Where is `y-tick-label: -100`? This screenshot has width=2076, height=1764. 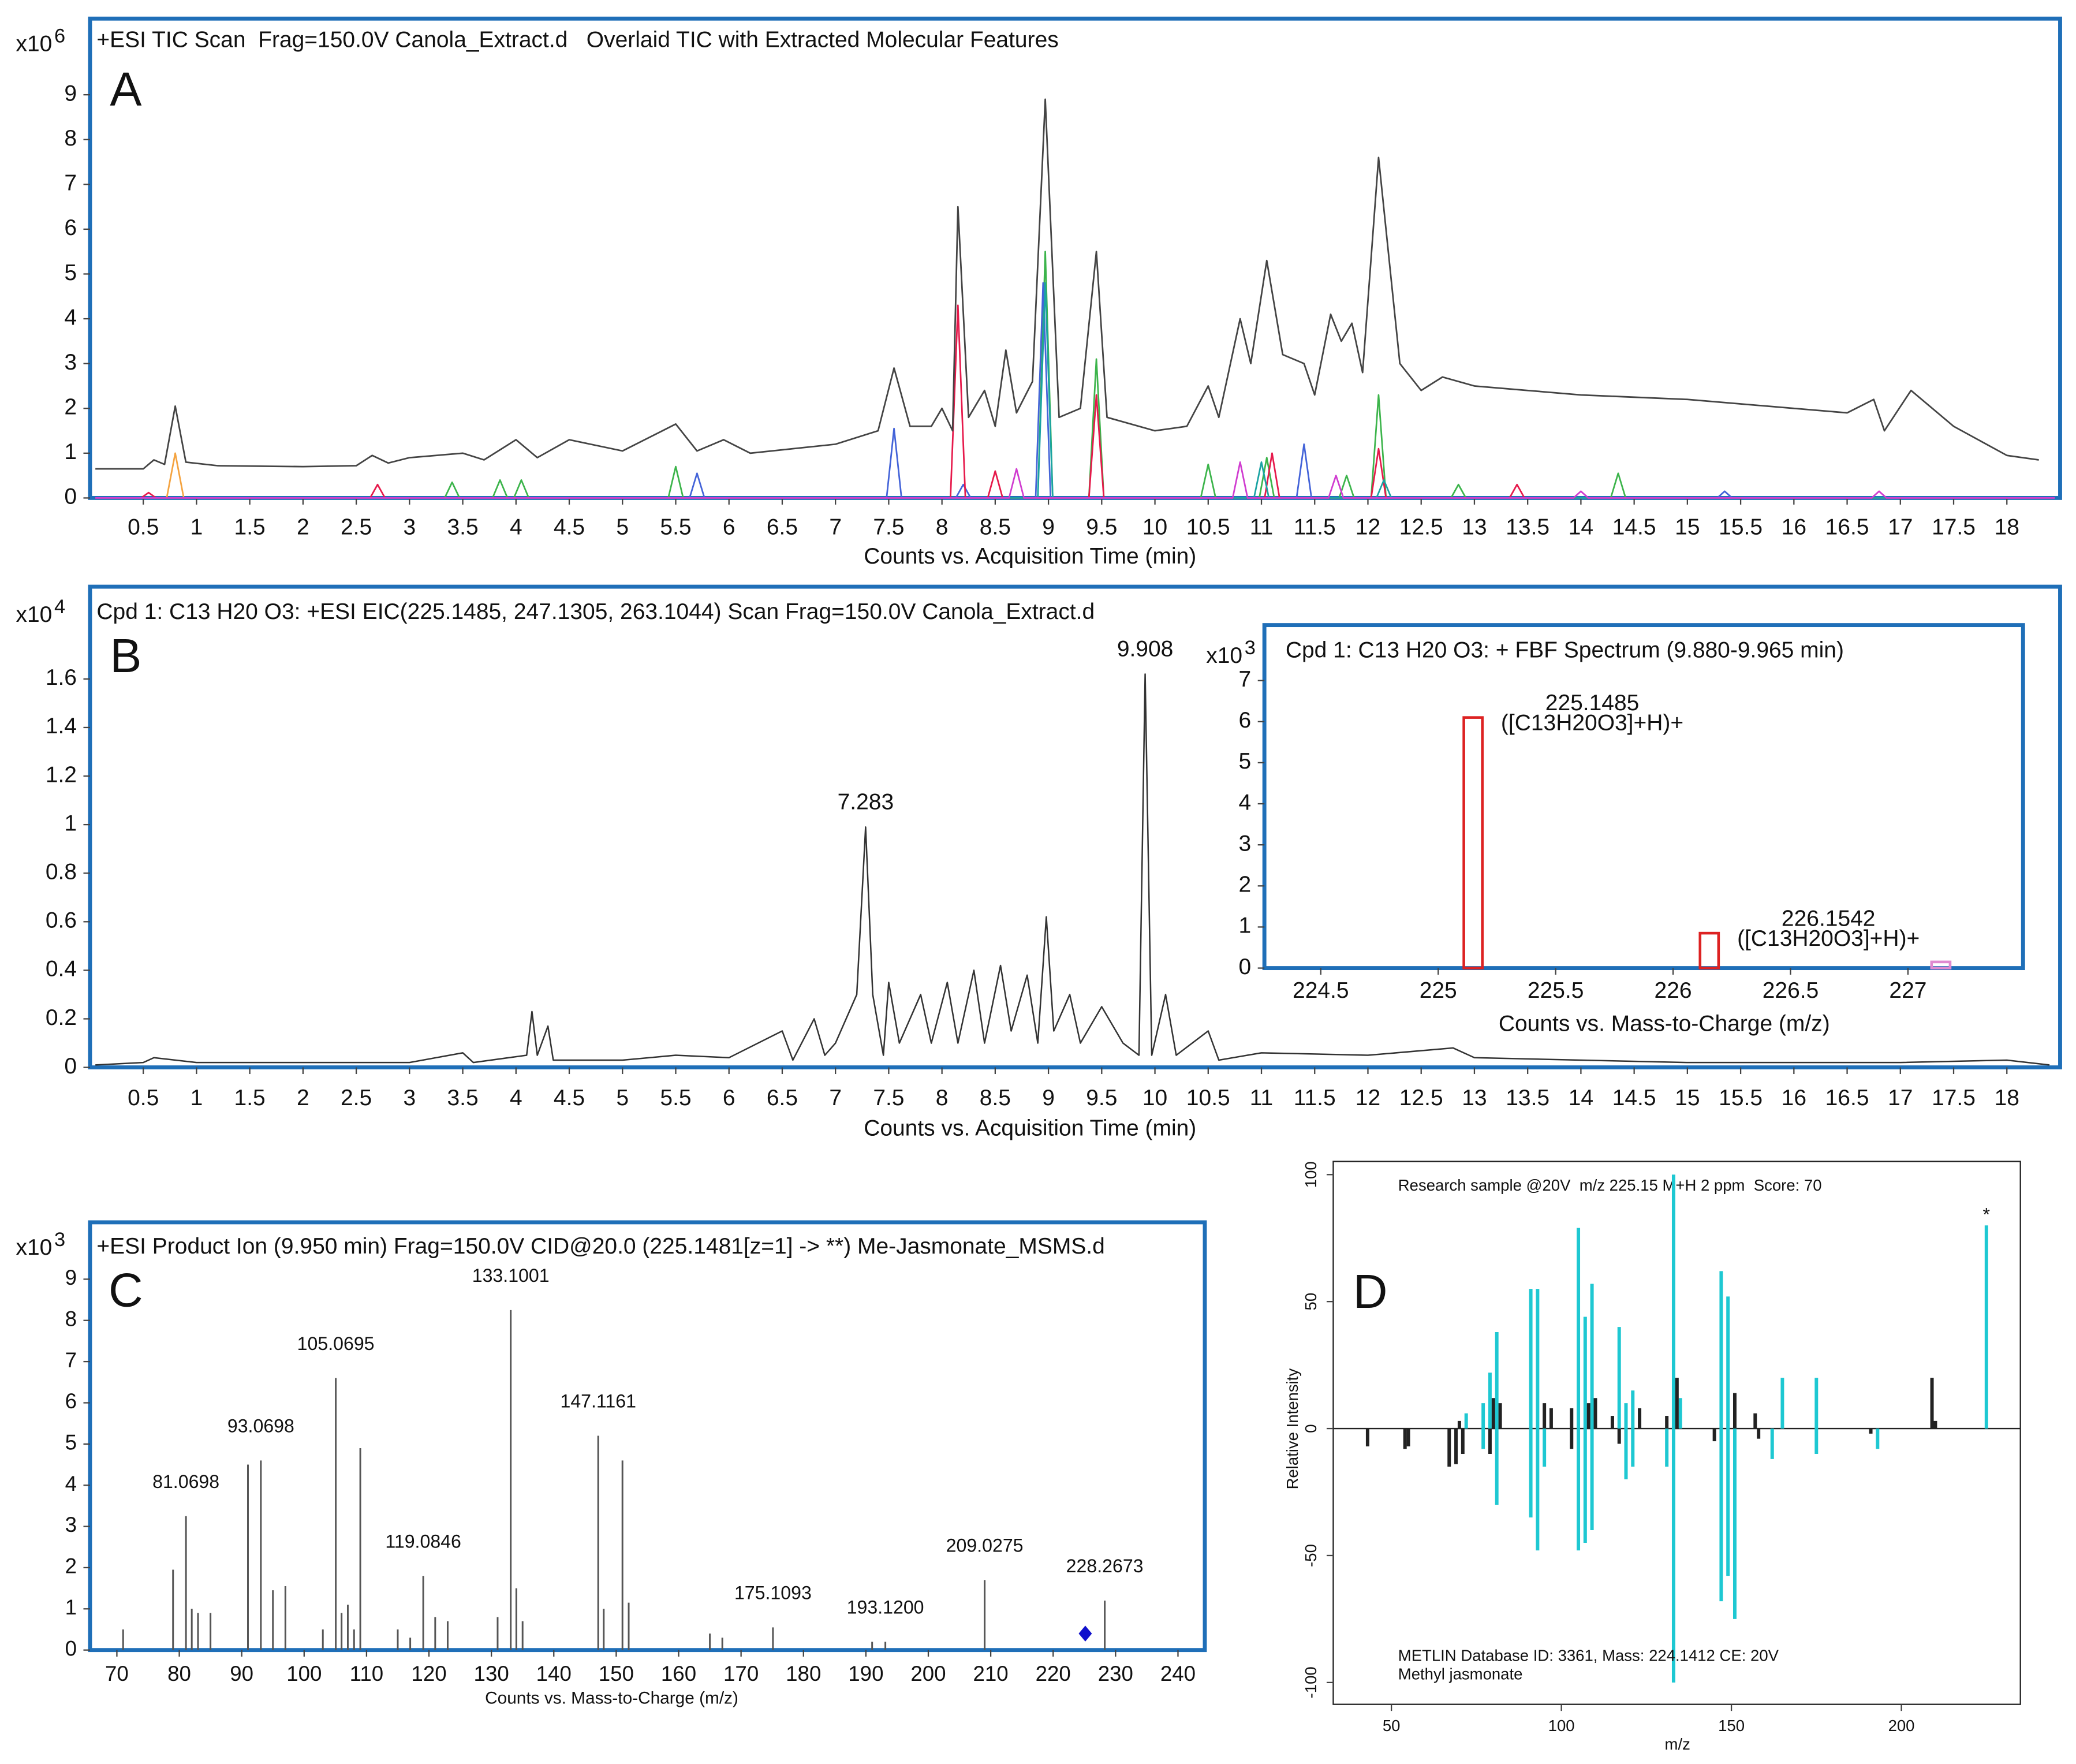
y-tick-label: -100 is located at coordinates (1311, 1682).